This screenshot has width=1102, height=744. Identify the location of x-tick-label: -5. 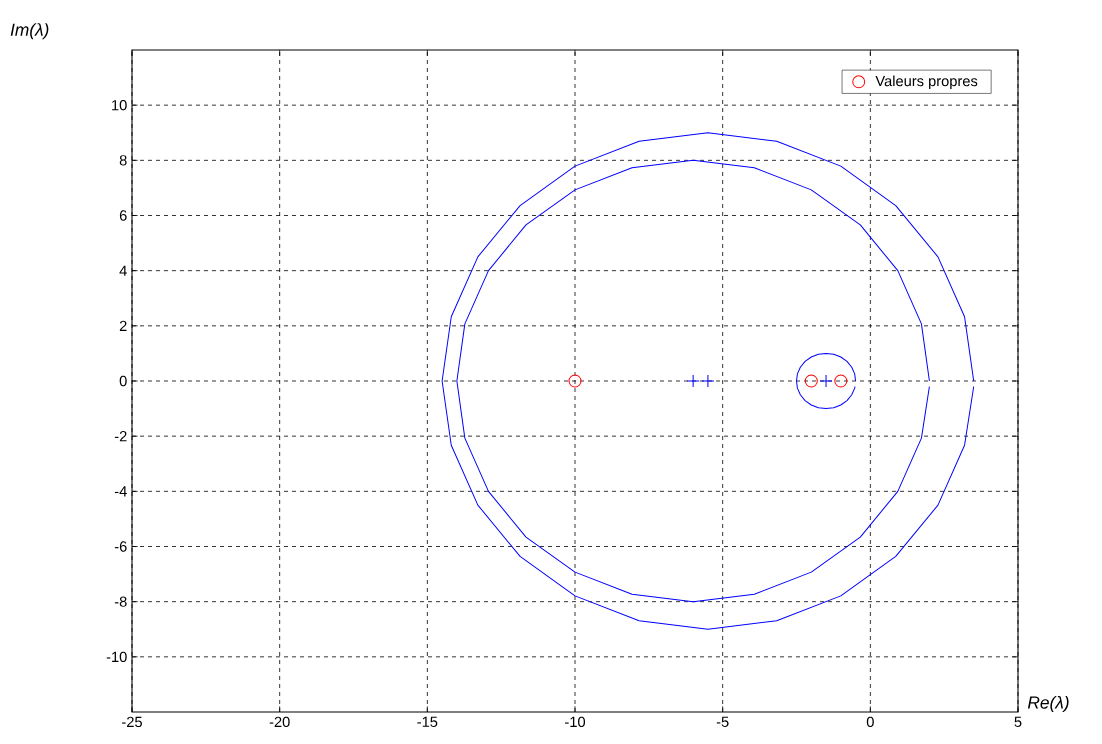
(722, 721).